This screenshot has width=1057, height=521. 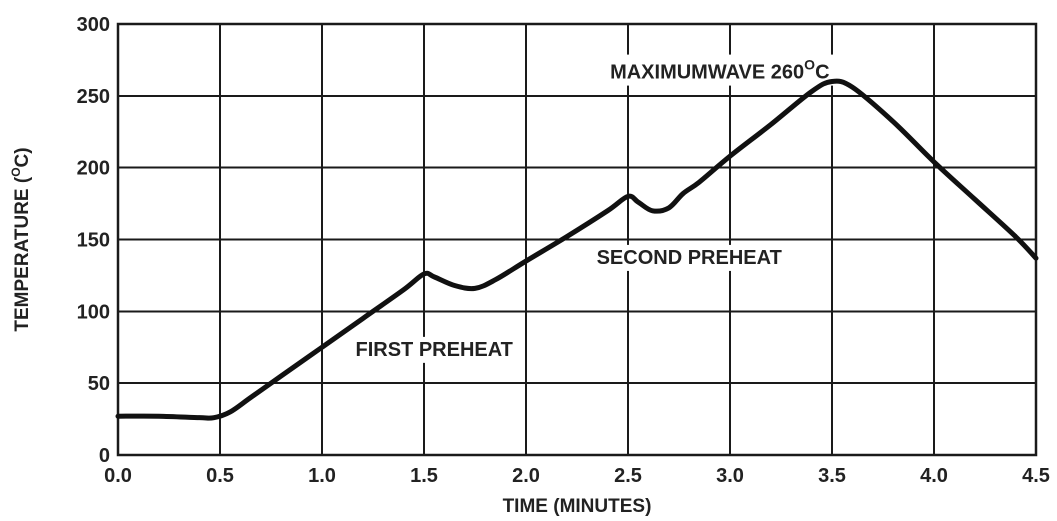 I want to click on annotation-suffix: C, so click(x=822, y=73).